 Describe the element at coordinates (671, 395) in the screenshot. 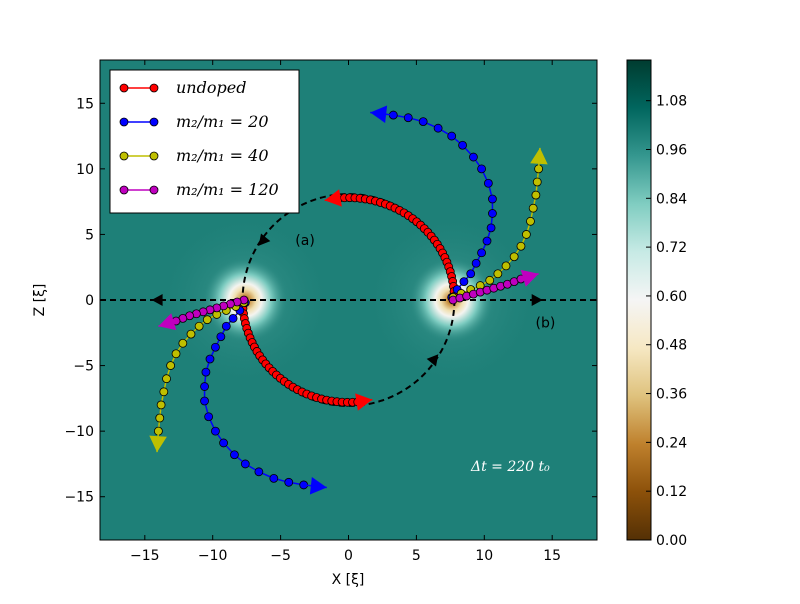

I see `colorbar-tick-label: 0.36` at that location.